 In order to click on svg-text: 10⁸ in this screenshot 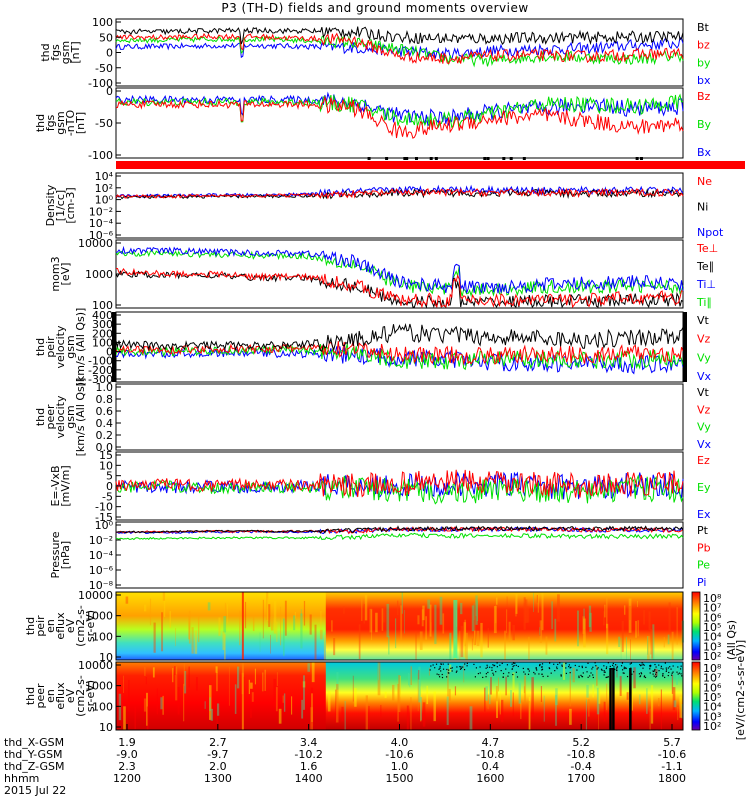, I will do `click(712, 598)`.